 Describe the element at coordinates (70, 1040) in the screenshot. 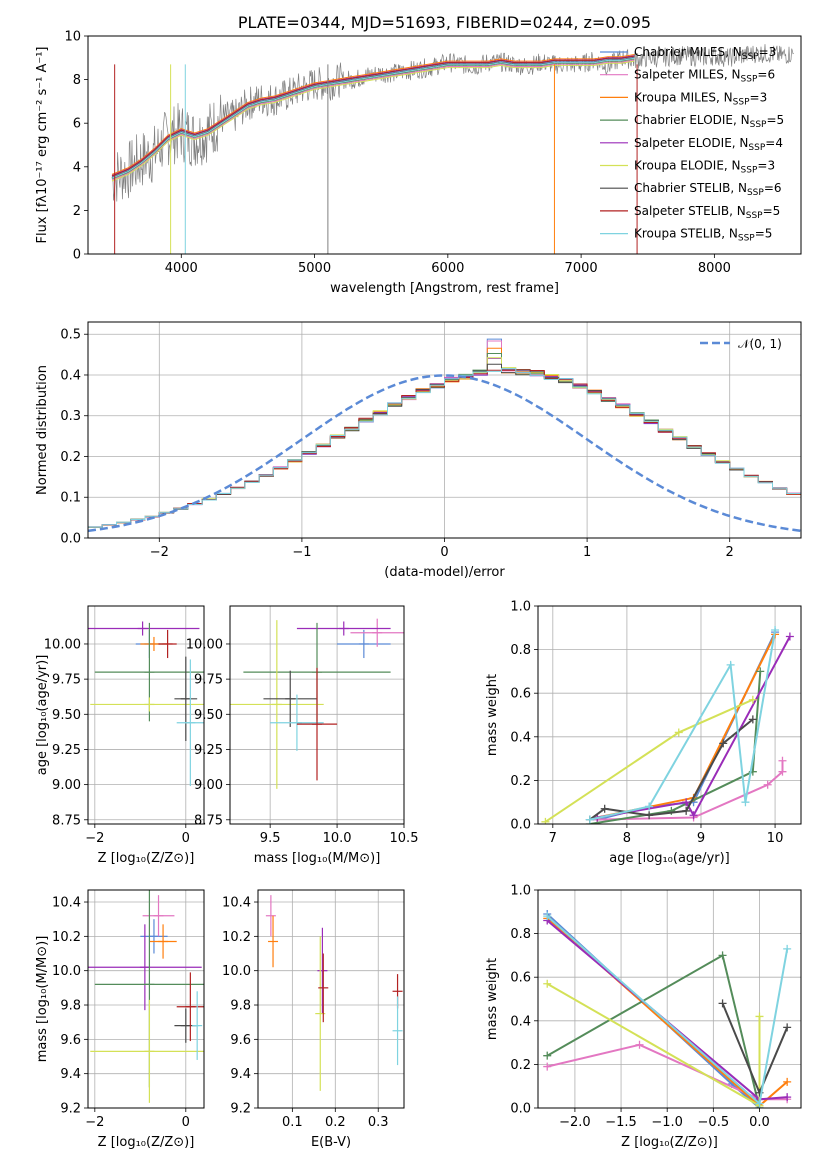

I see `y-tick-label: 9.6` at that location.